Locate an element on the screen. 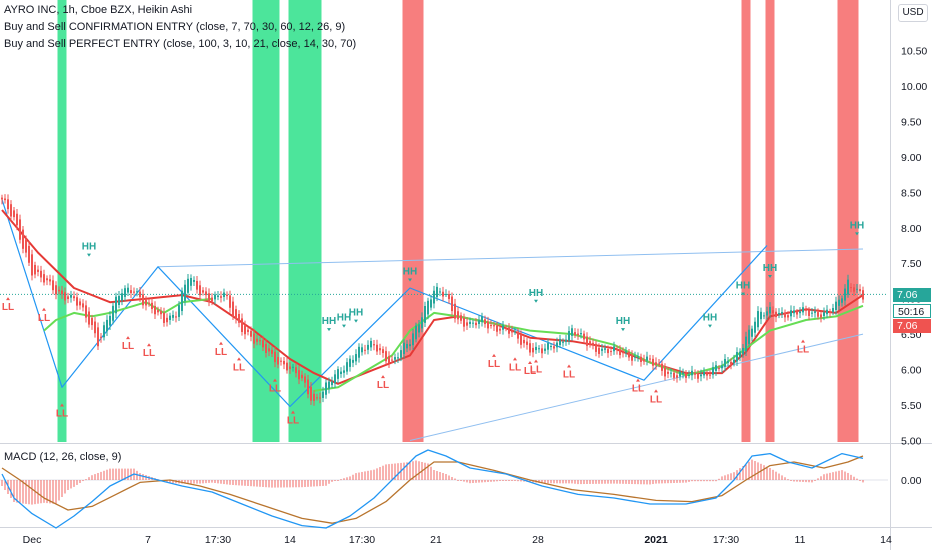 The height and width of the screenshot is (550, 932). time-tick-label: 21 is located at coordinates (436, 540).